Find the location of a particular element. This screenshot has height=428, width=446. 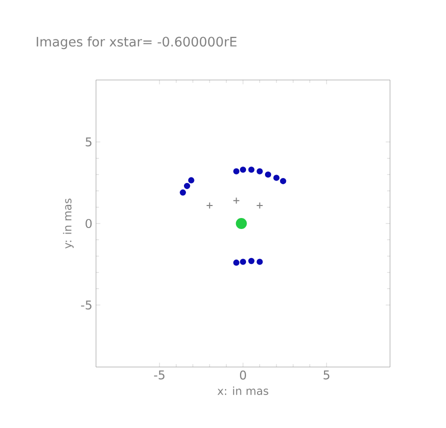

x-tick-label: 0 is located at coordinates (243, 375).